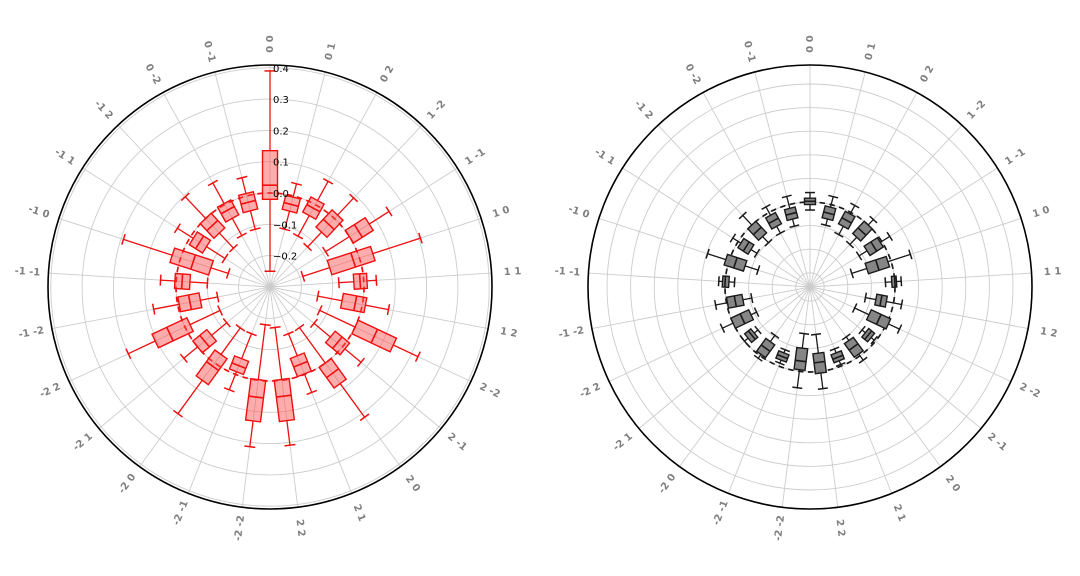 The width and height of the screenshot is (1080, 576). I want to click on angular-label--2_0: -2 0, so click(668, 484).